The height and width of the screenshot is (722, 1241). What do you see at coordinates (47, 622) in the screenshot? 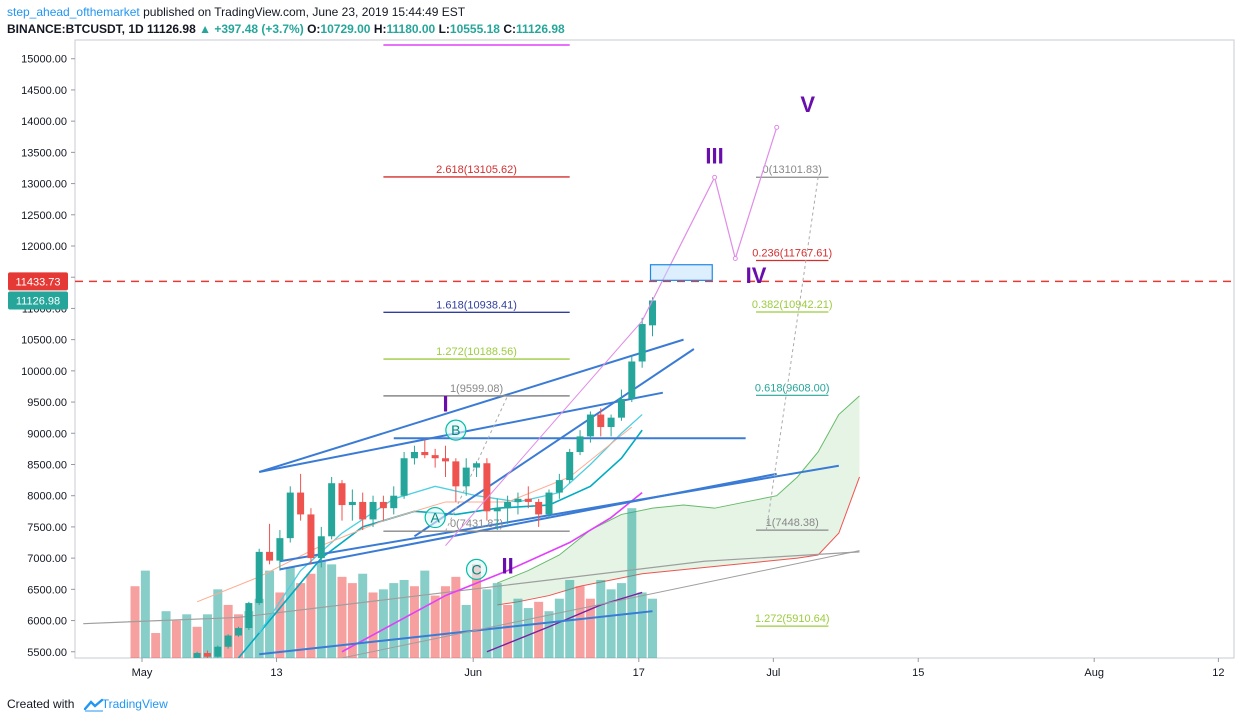
I see `y-tick-label: 6000.00` at bounding box center [47, 622].